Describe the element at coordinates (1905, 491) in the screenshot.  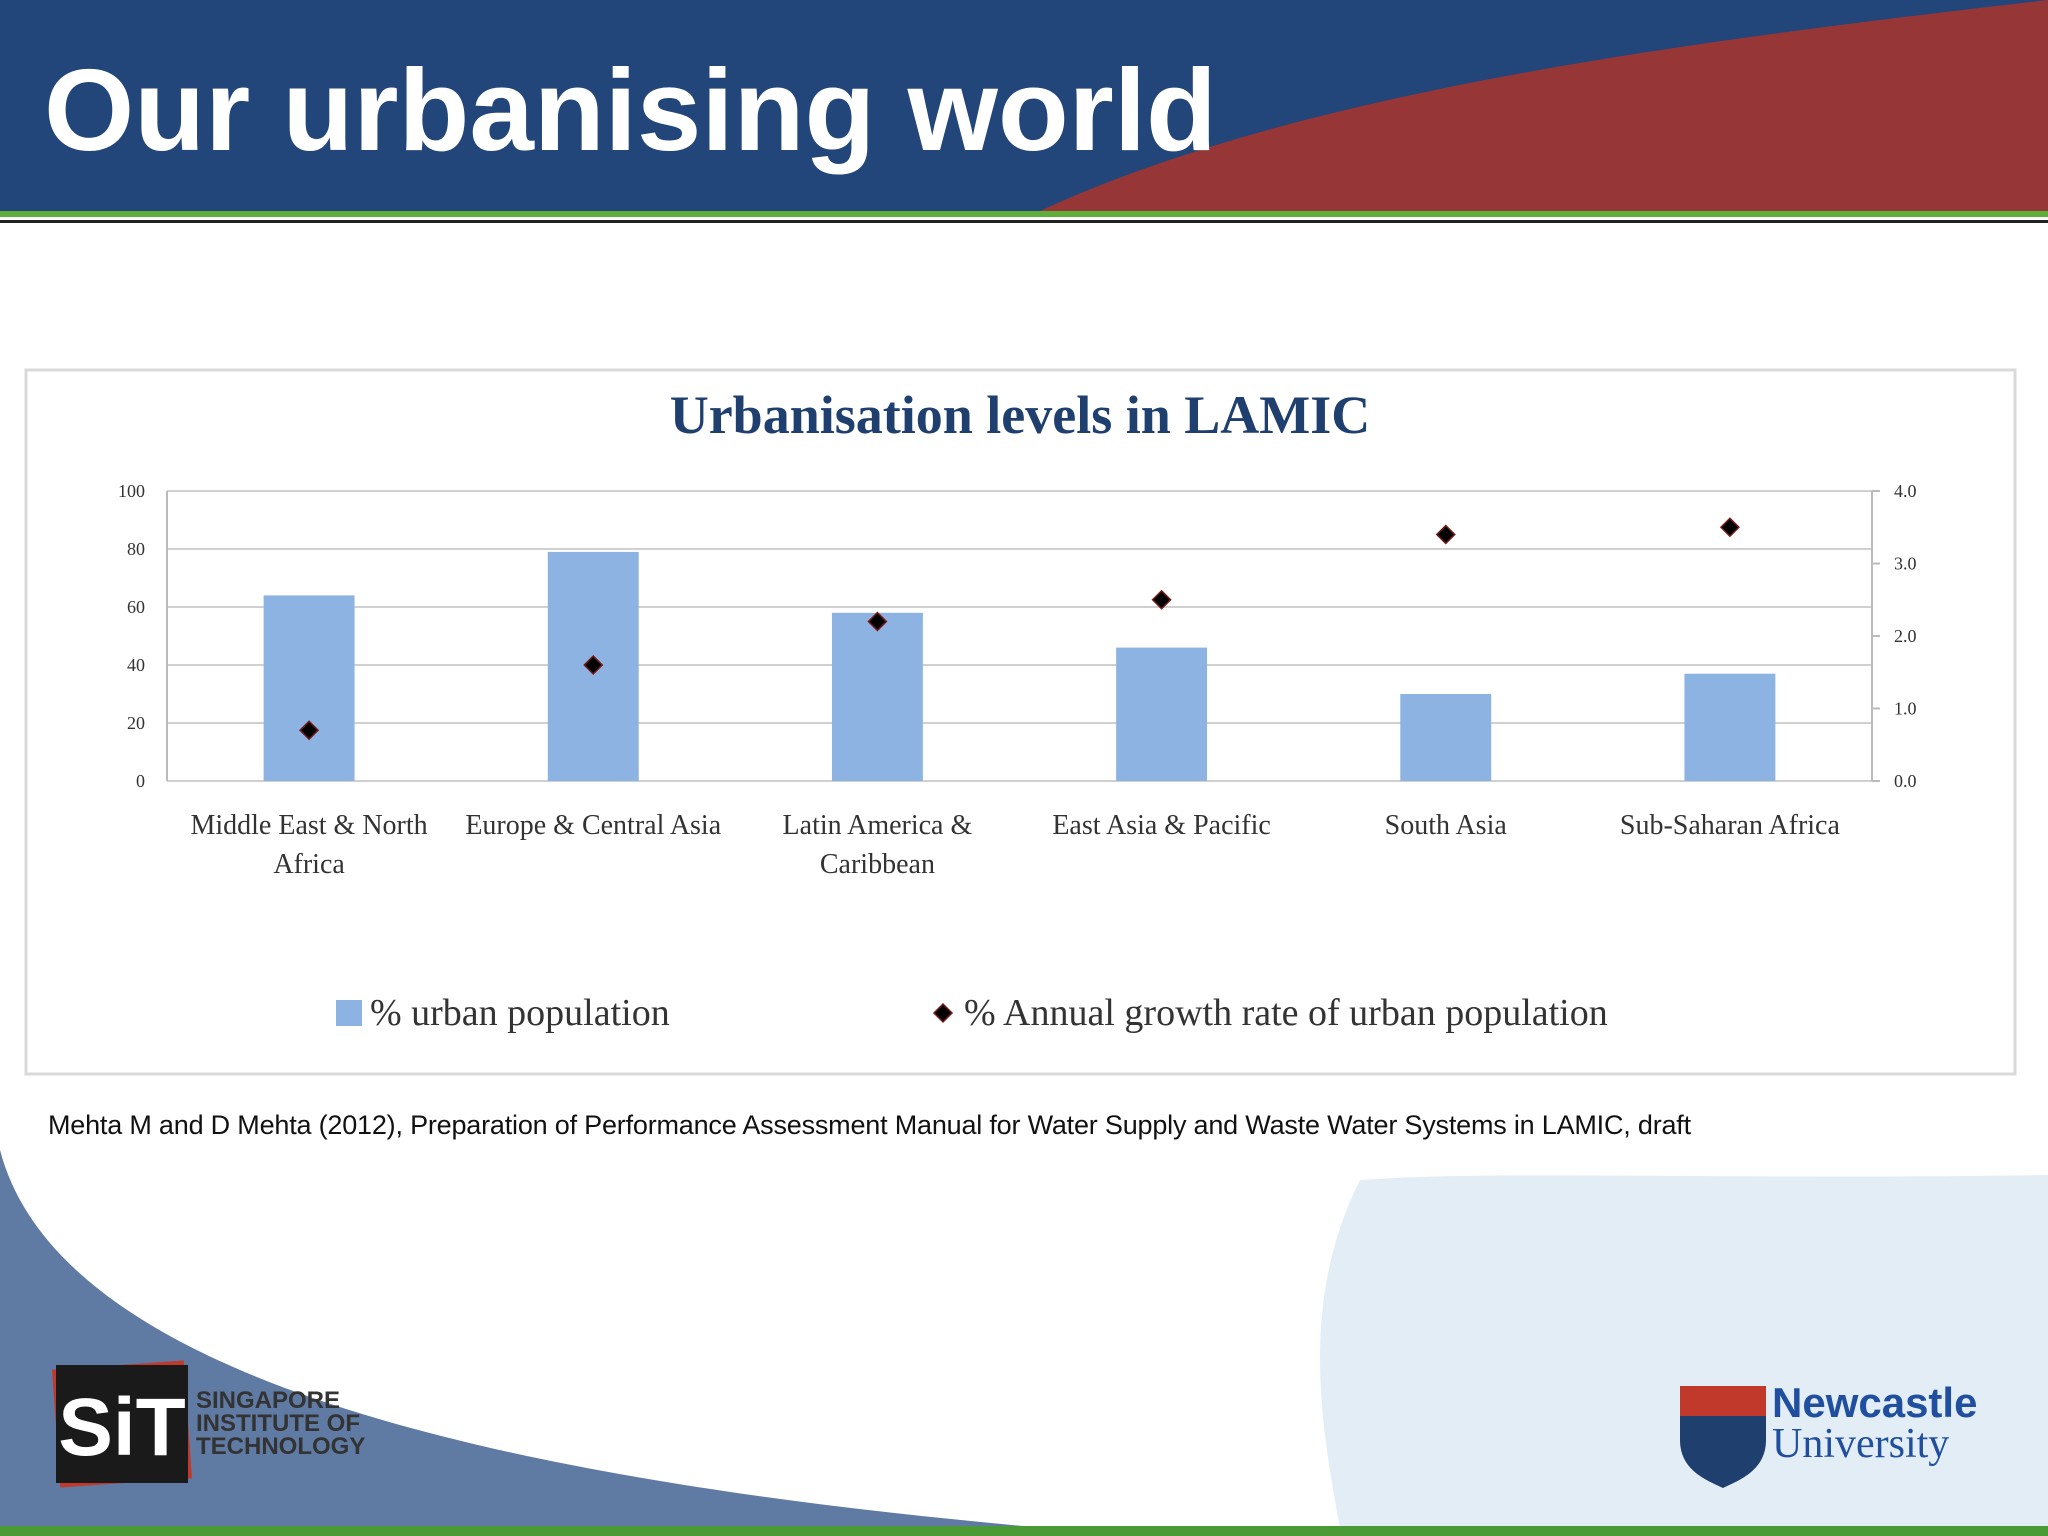
I see `y2-tick-label: 4.0` at that location.